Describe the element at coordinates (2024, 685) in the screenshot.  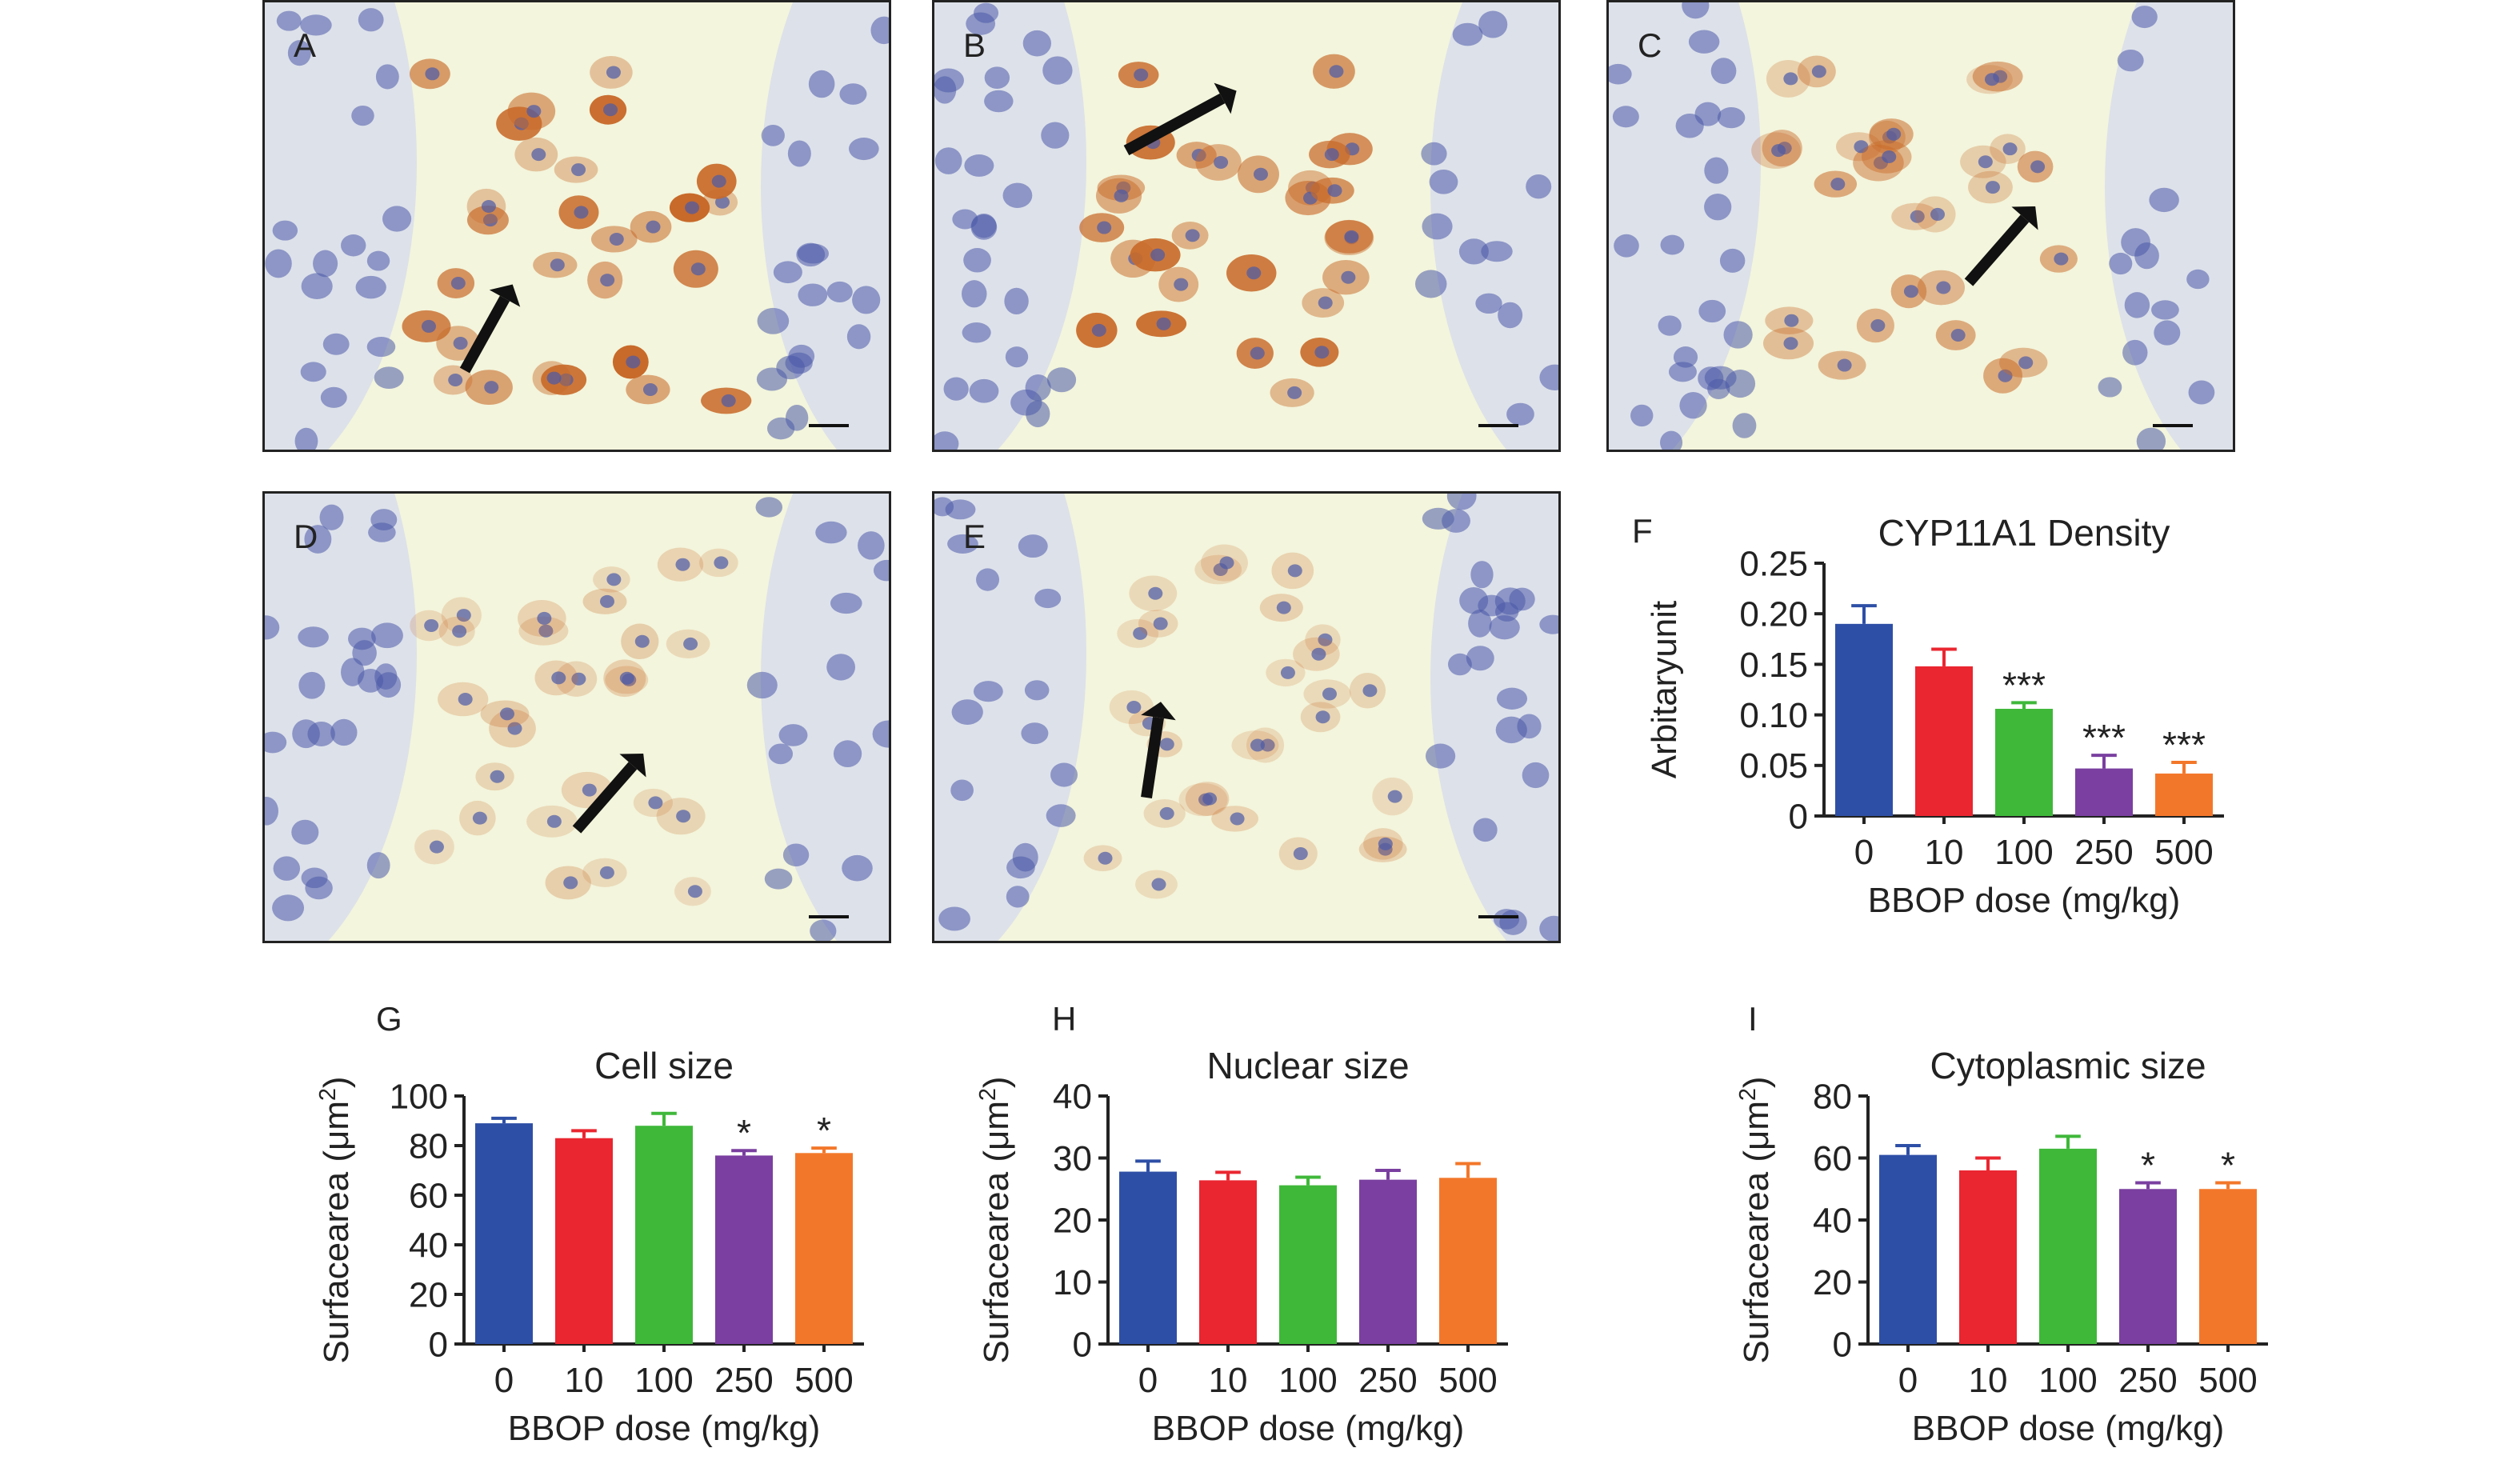
I see `significance-marker: ***` at that location.